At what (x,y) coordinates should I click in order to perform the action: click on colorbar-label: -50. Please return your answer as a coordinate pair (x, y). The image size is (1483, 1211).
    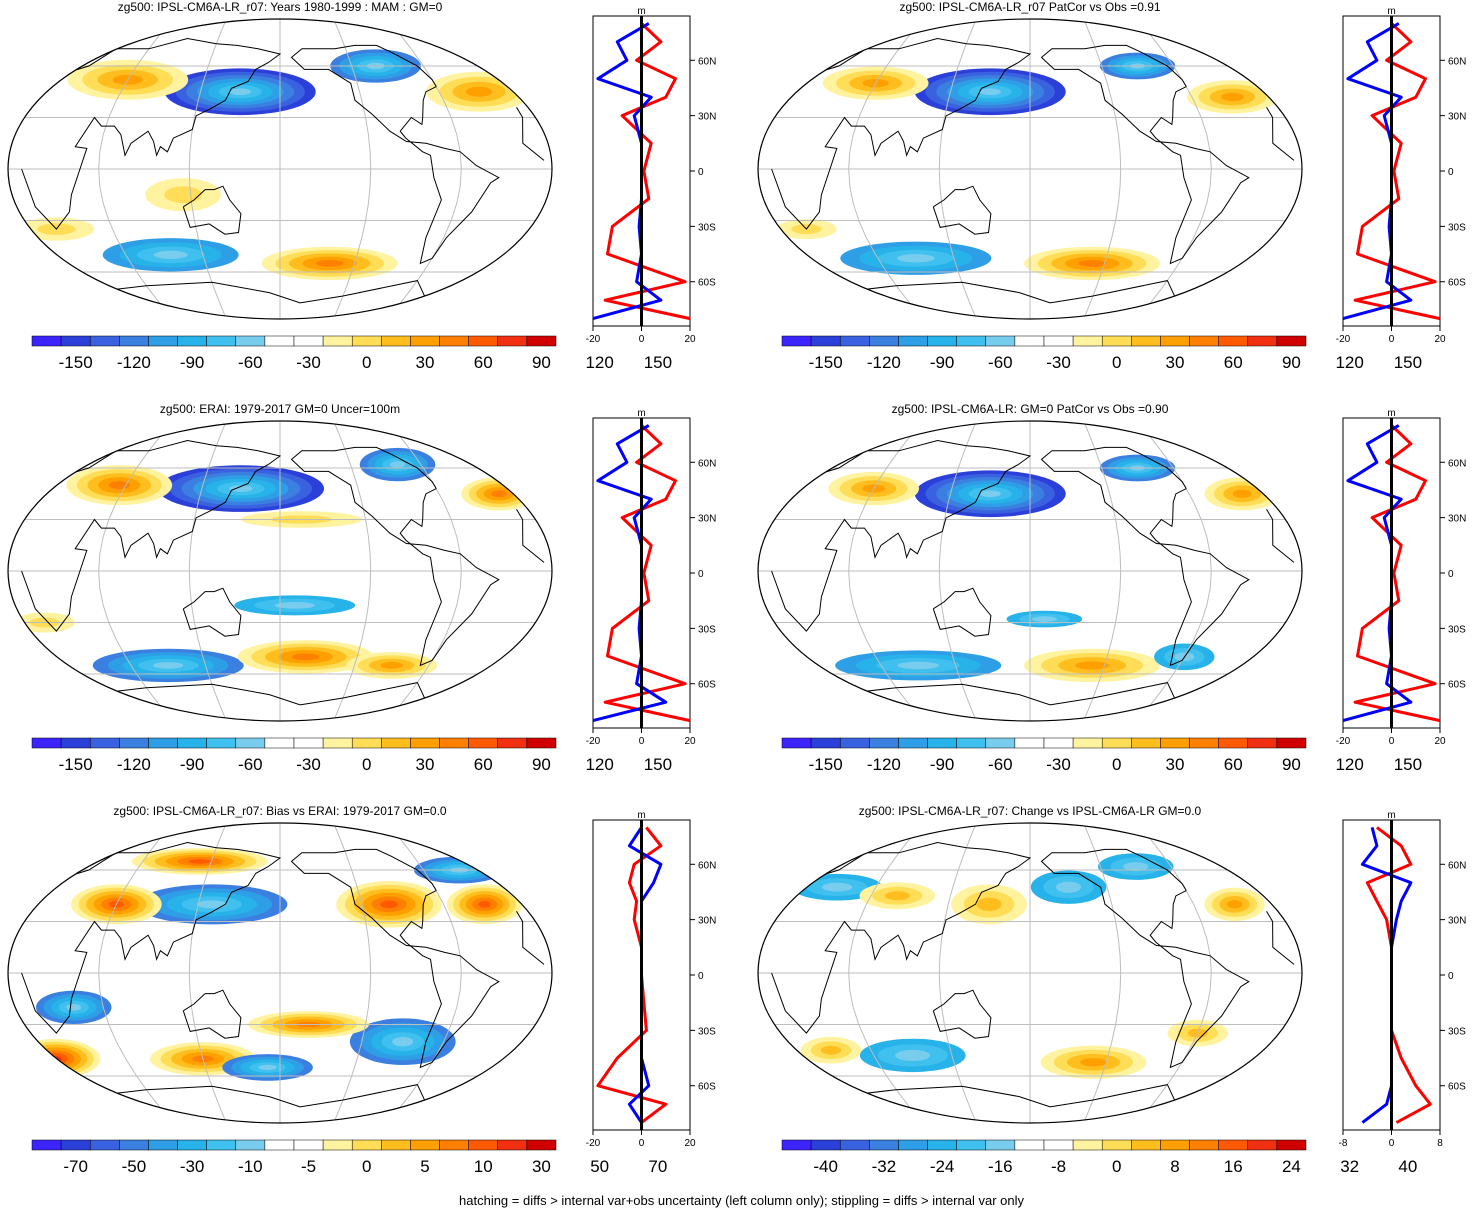
    Looking at the image, I should click on (134, 1166).